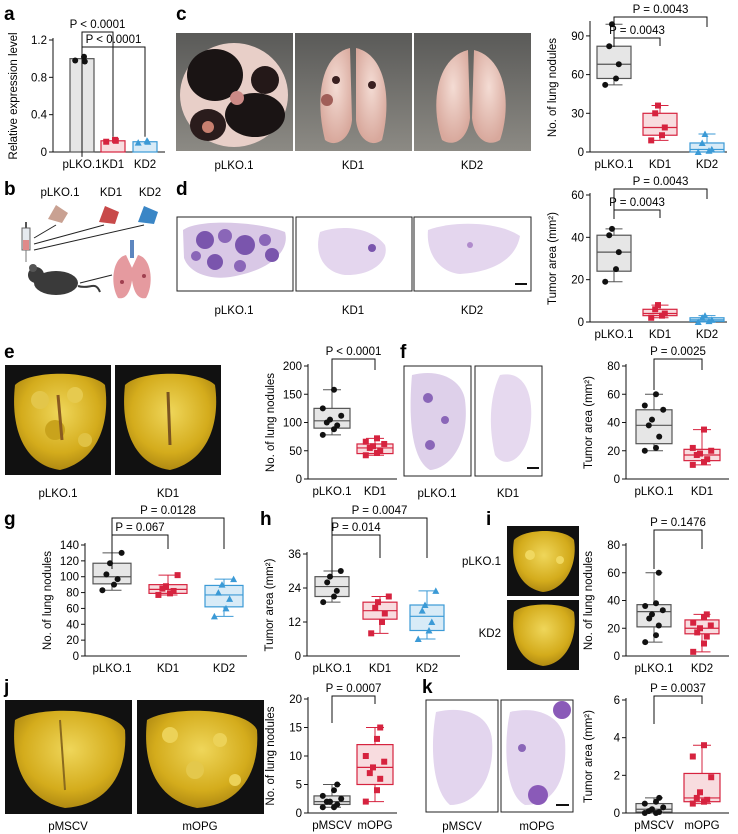  Describe the element at coordinates (109, 215) in the screenshot. I see `cell-kd1-icon` at that location.